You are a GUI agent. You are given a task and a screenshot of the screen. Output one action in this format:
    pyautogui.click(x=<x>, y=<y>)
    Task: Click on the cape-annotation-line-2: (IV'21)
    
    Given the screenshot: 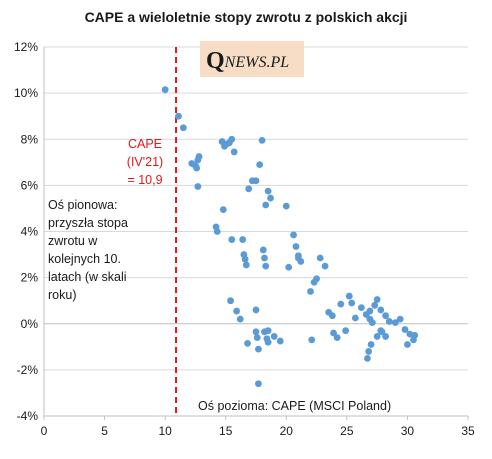 What is the action you would take?
    pyautogui.click(x=145, y=162)
    